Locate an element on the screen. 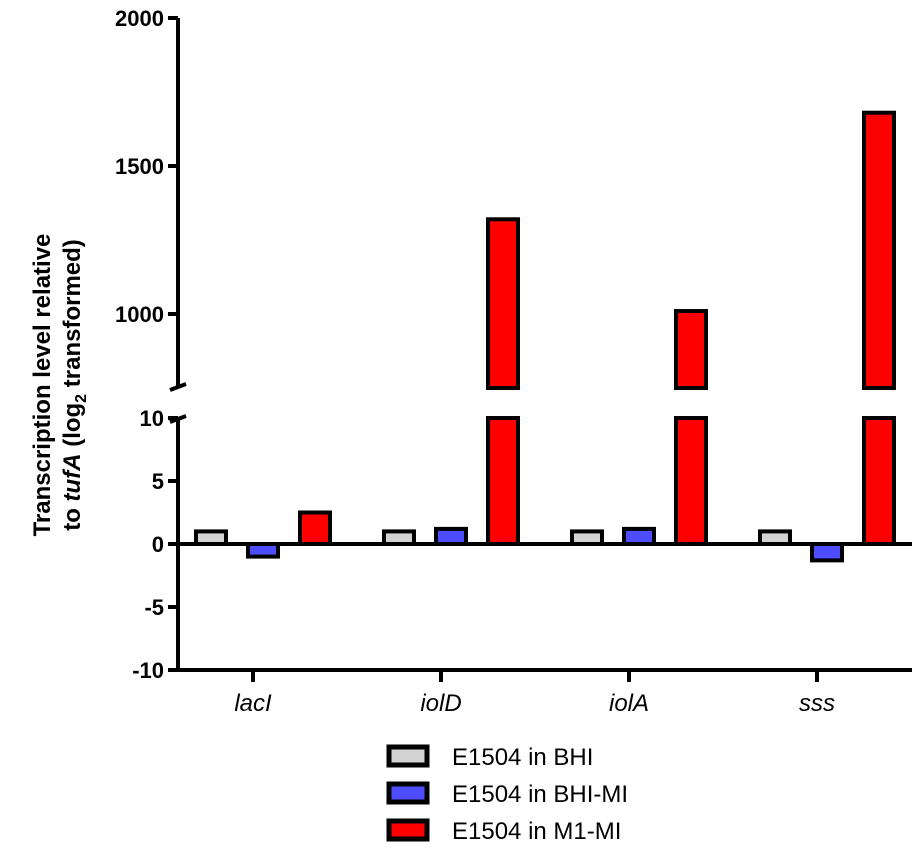 The height and width of the screenshot is (860, 912). axis-break-mark is located at coordinates (178, 387).